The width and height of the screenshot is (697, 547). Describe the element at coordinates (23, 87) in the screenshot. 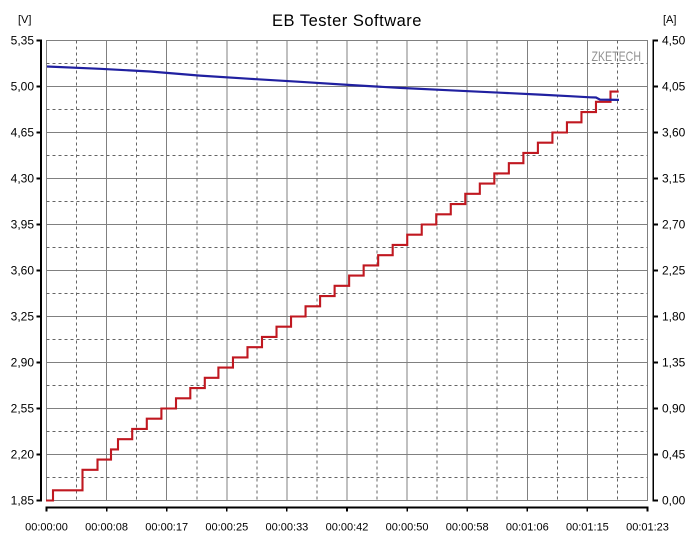

I see `svg-text: 5,00` at that location.